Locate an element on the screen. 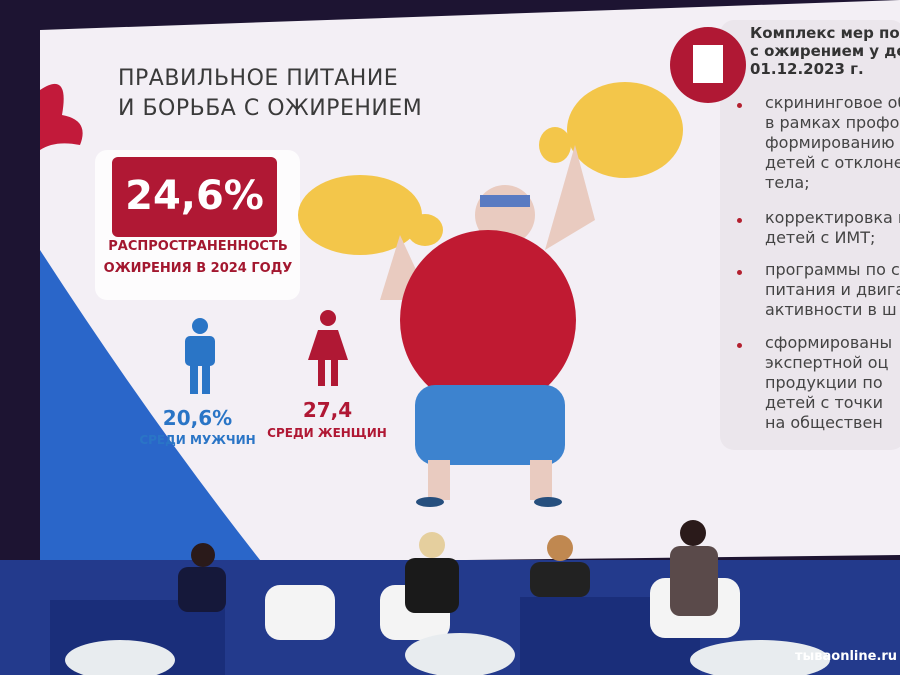 Image resolution: width=900 pixels, height=675 pixels. measure-line: активности в ш is located at coordinates (831, 309).